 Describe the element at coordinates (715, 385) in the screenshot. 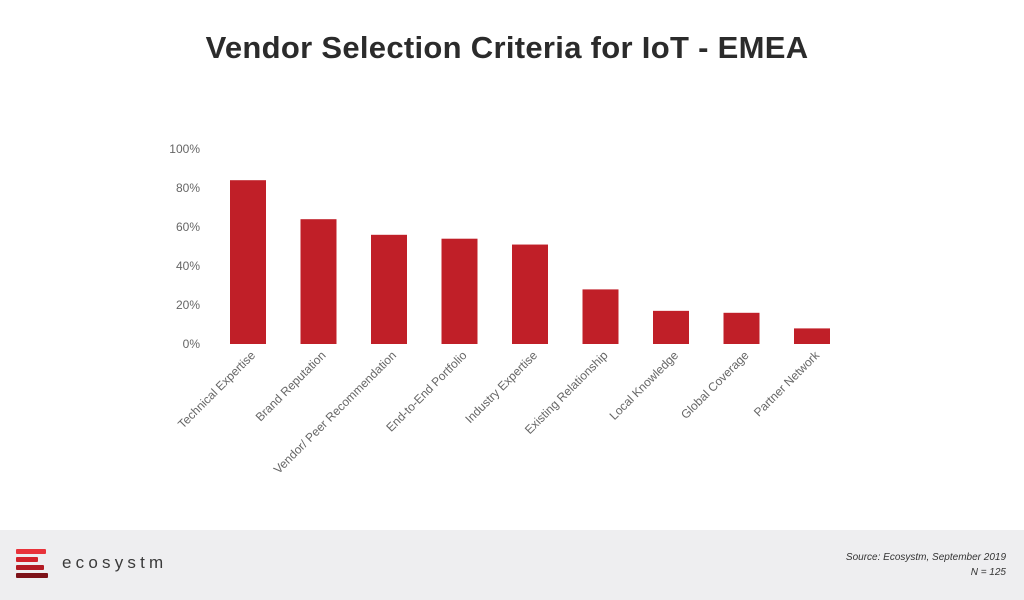

I see `x-tick-label: Global Coverage` at that location.